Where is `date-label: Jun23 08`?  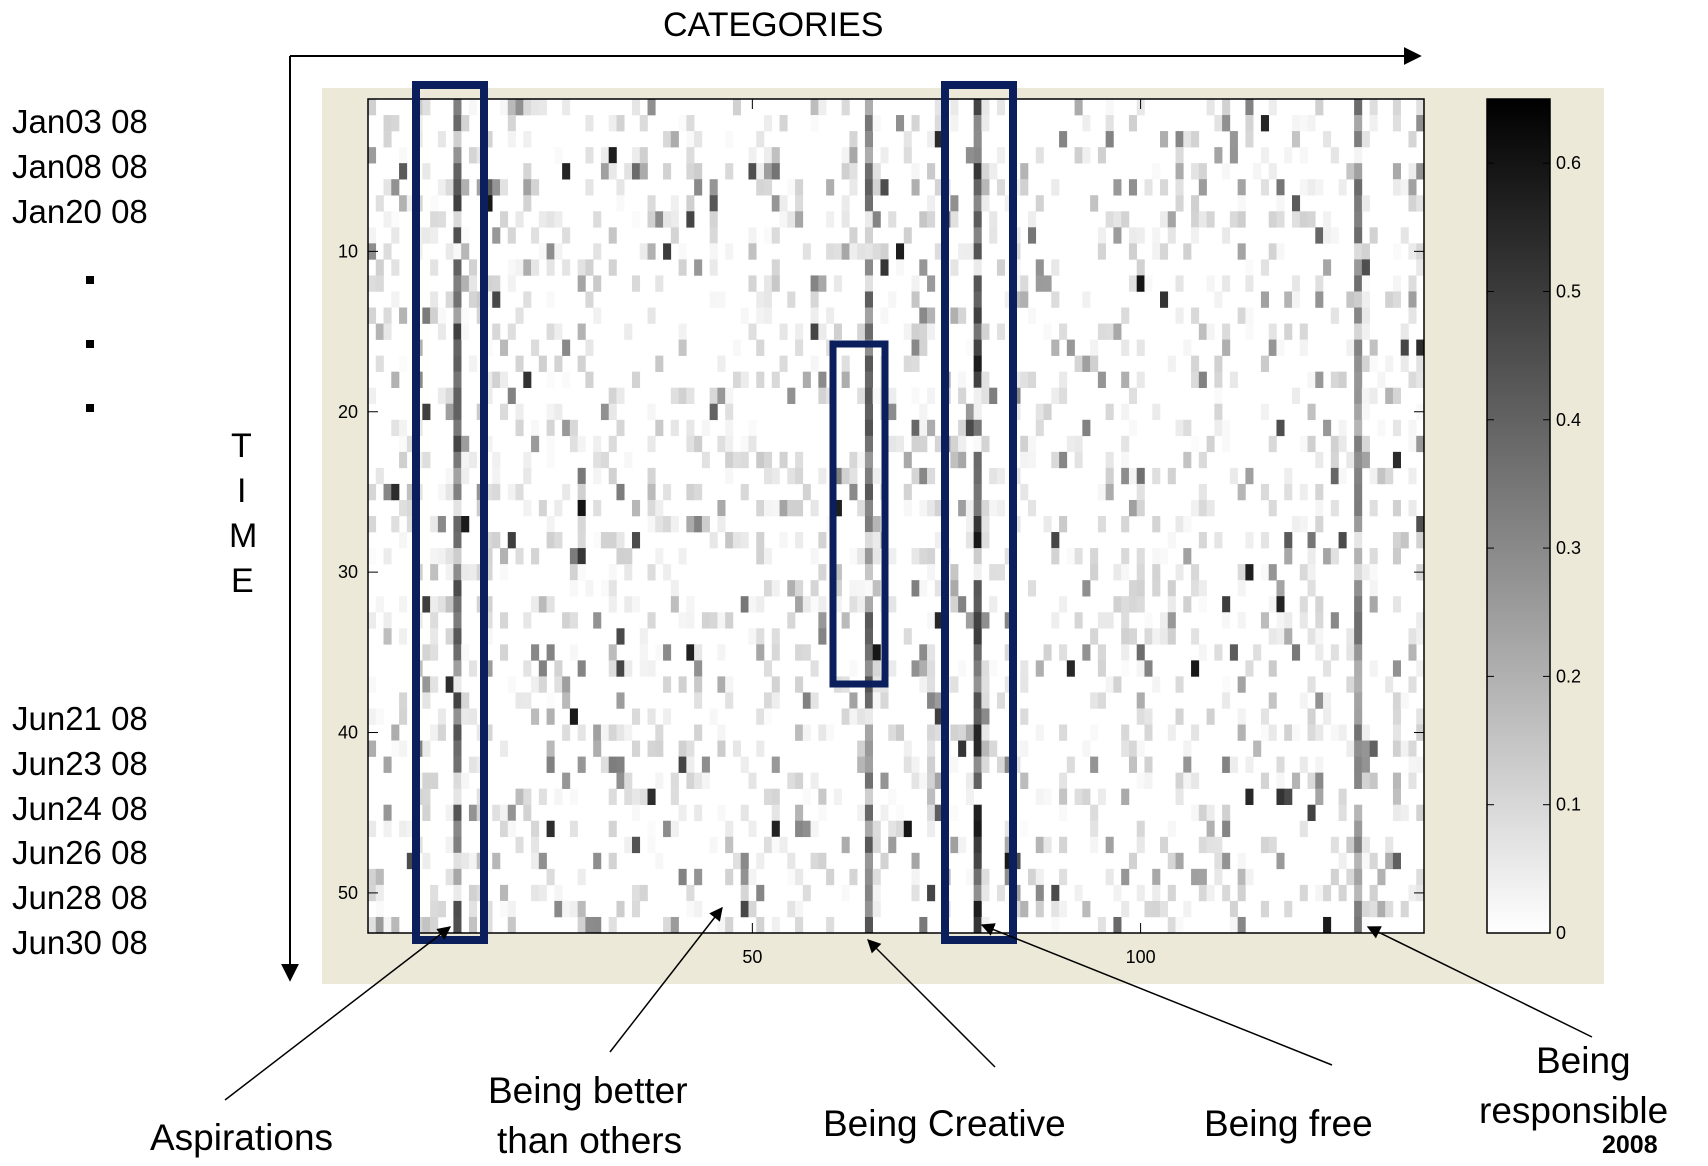 date-label: Jun23 08 is located at coordinates (80, 763).